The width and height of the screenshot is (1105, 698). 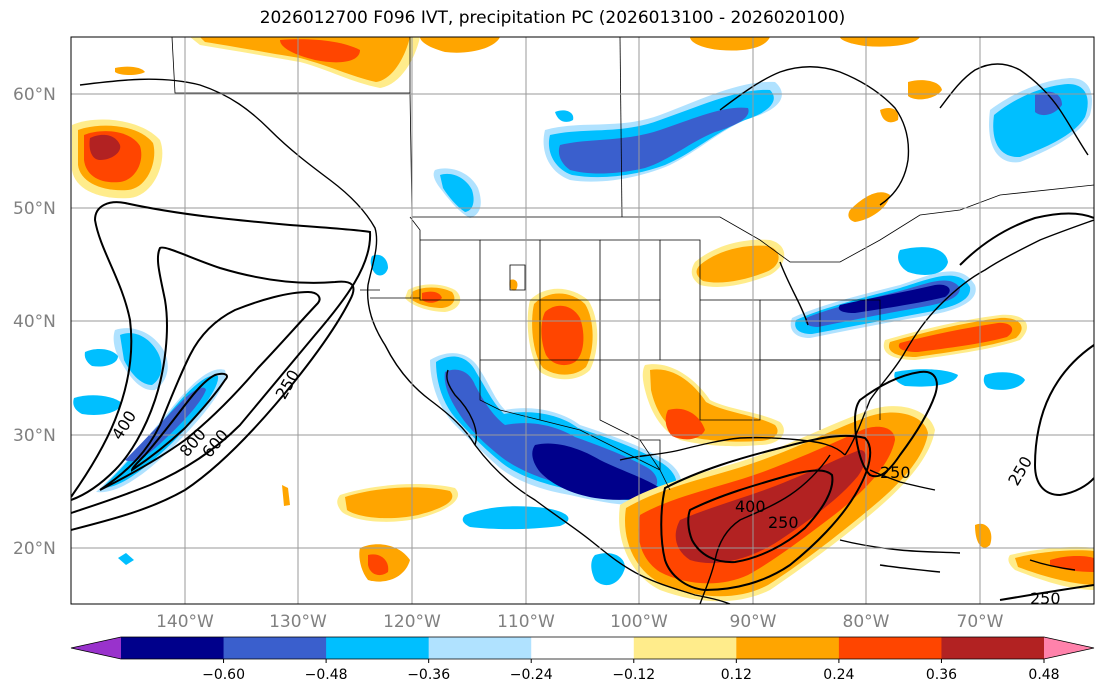 I want to click on colorbar-tick-label: −0.48, so click(x=326, y=675).